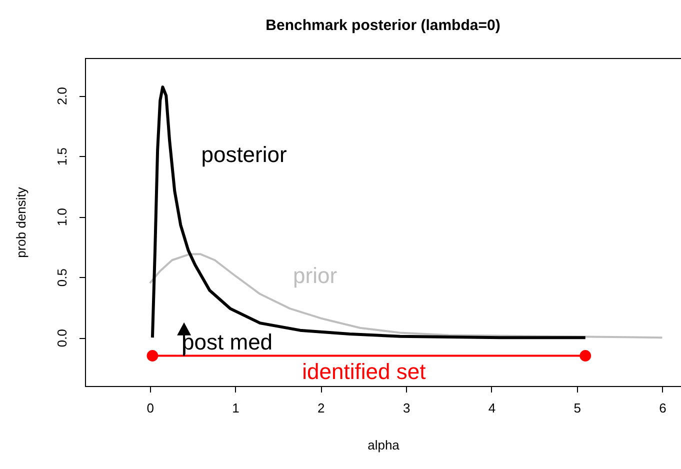 This screenshot has height=469, width=681. What do you see at coordinates (62, 338) in the screenshot?
I see `y-tick-label: 0.0` at bounding box center [62, 338].